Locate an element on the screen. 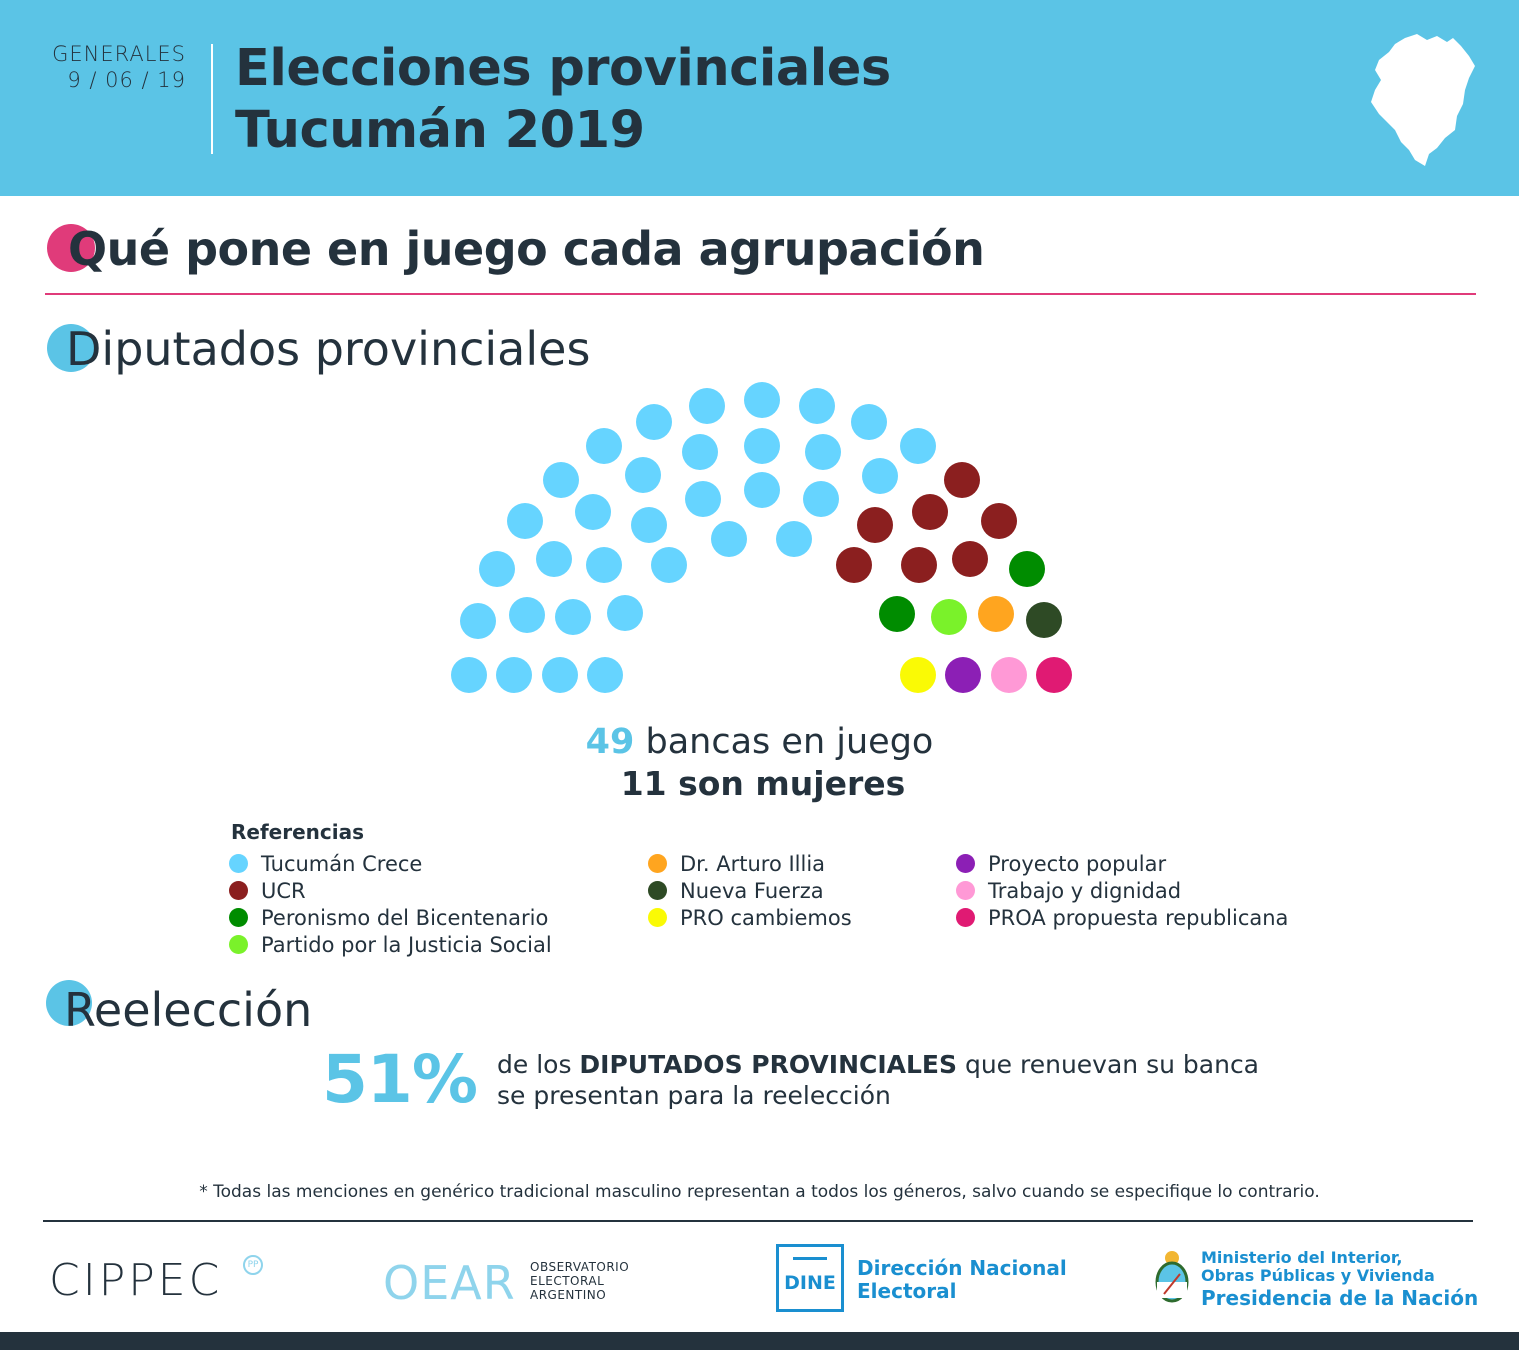 The image size is (1519, 1350). election-date: 9 / 06 / 19 is located at coordinates (126, 80).